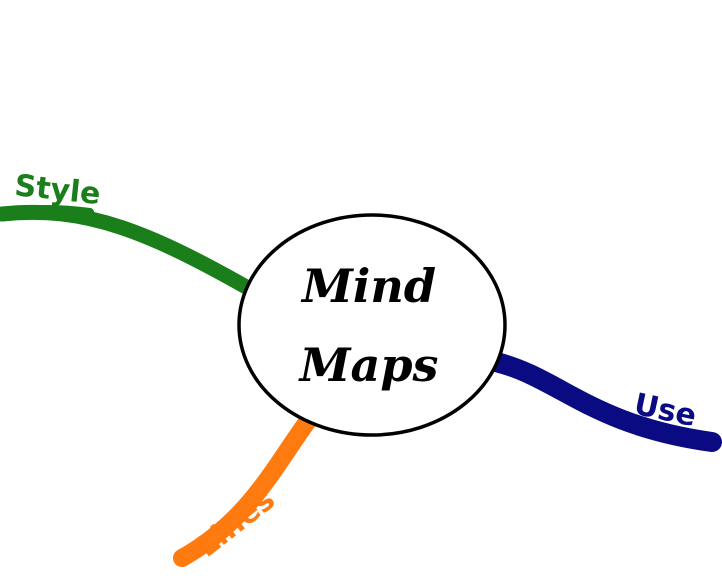 Image resolution: width=722 pixels, height=580 pixels. I want to click on branch-style-tip, so click(47, 210).